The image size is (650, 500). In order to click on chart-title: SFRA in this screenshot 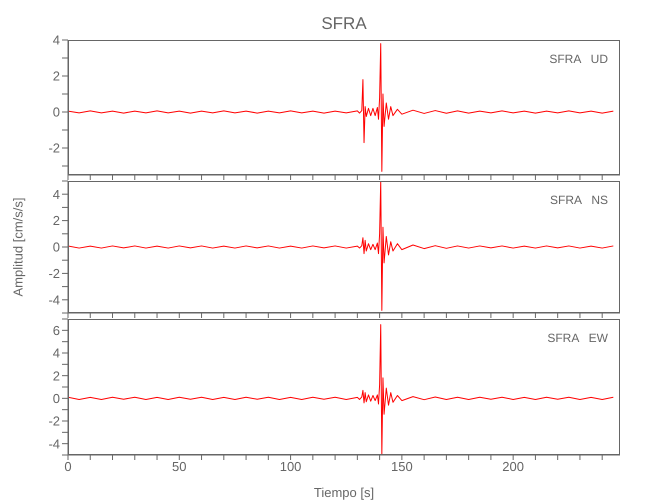, I will do `click(344, 23)`.